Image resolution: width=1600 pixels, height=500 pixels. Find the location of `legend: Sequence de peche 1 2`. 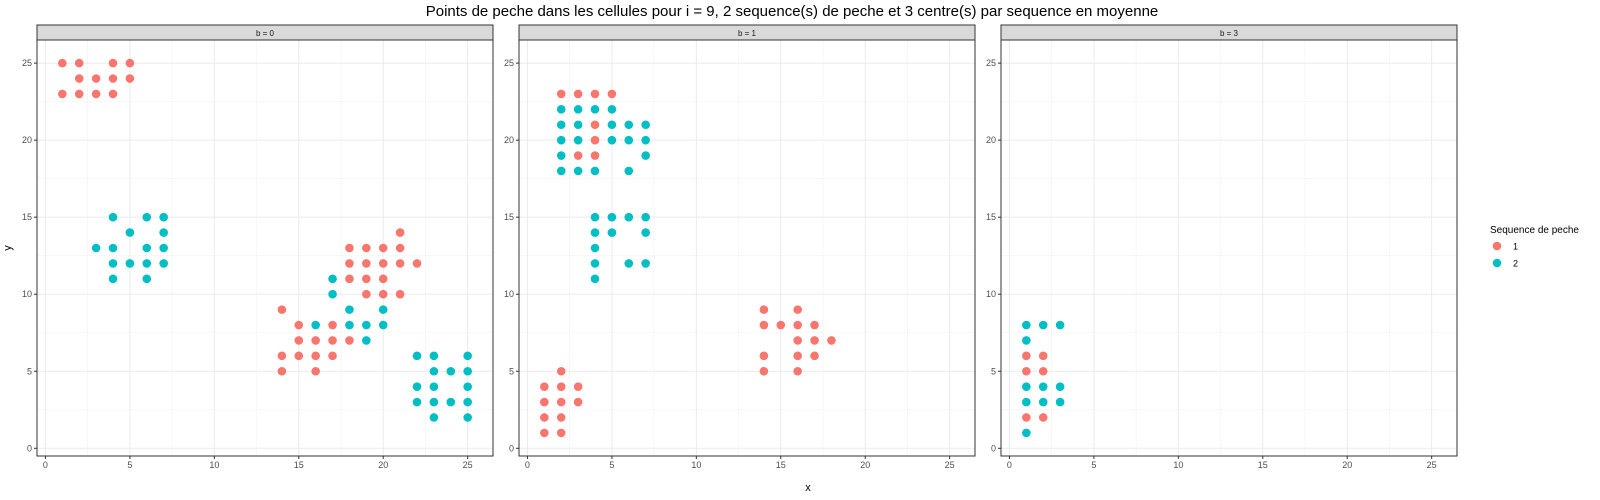

legend: Sequence de peche 1 2 is located at coordinates (1534, 247).